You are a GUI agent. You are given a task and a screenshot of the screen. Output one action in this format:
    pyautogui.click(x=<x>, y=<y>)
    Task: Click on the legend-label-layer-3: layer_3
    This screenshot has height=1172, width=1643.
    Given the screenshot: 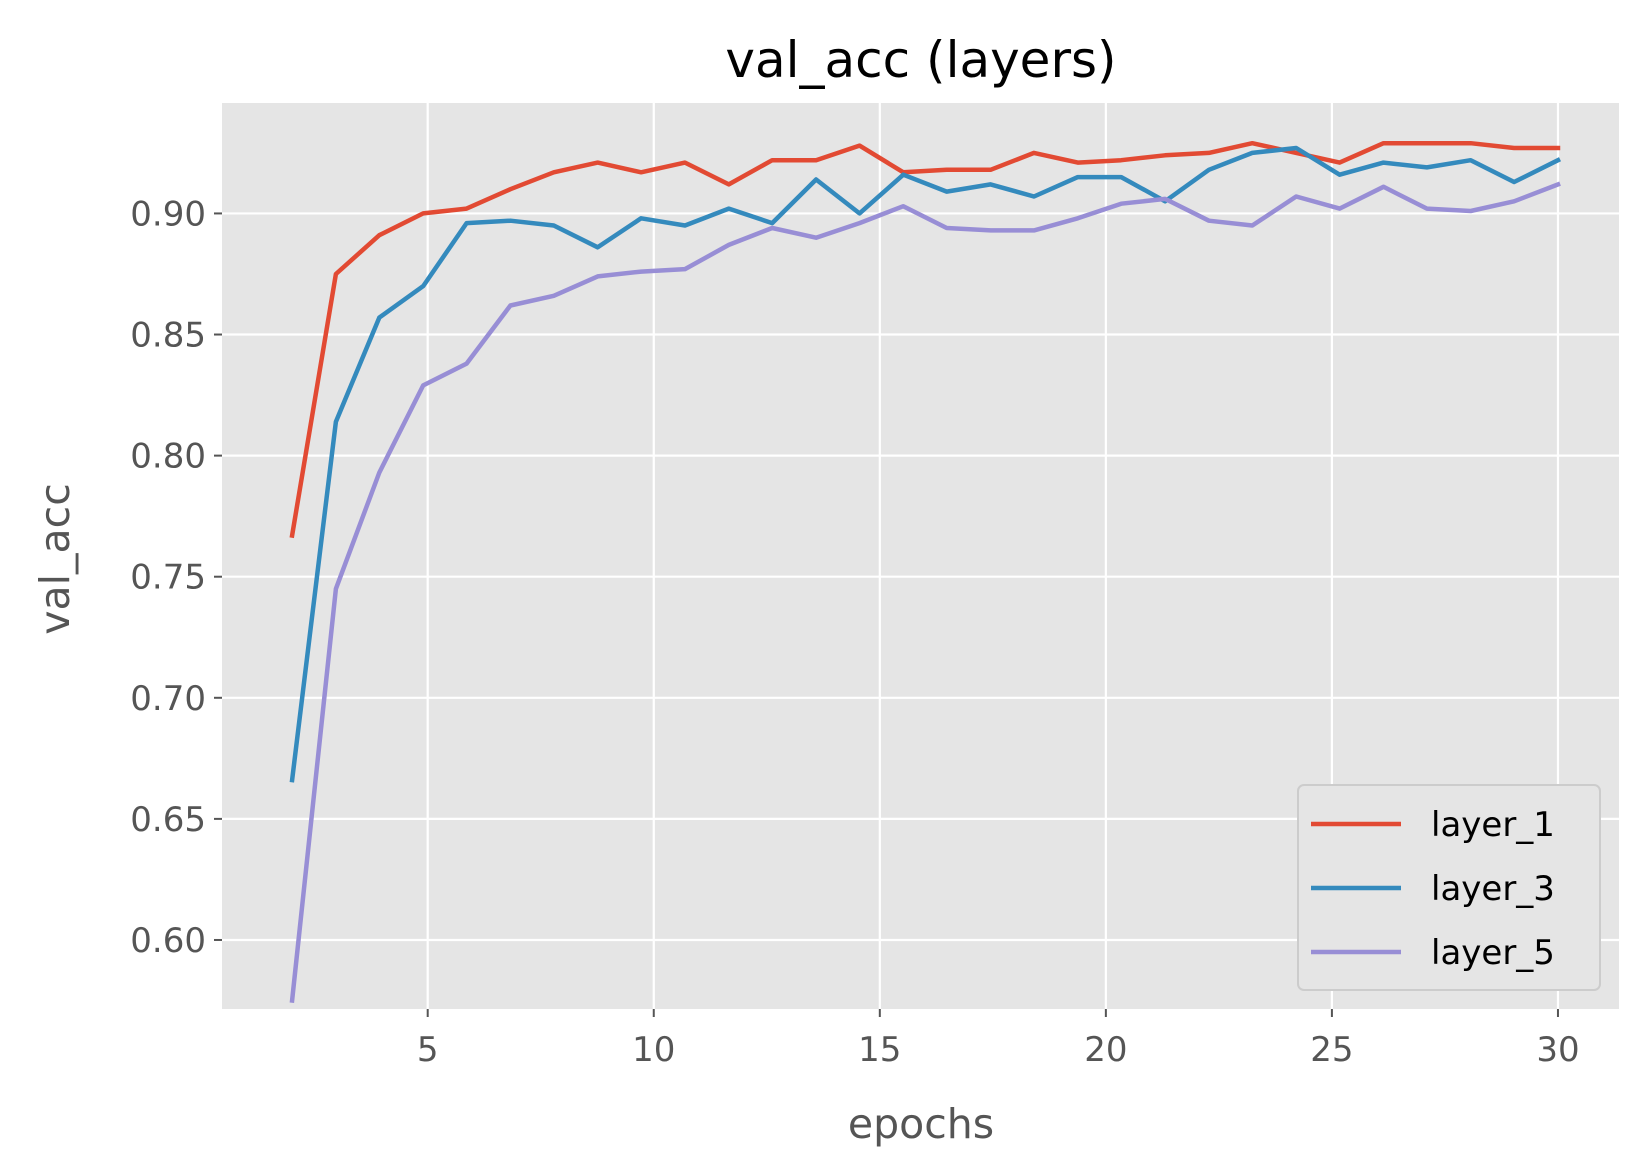 What is the action you would take?
    pyautogui.click(x=1493, y=889)
    